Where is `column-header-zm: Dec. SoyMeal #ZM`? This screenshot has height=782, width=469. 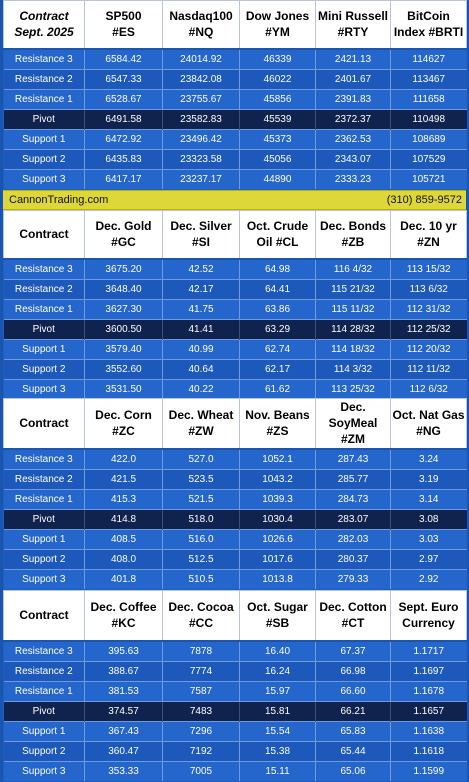 column-header-zm: Dec. SoyMeal #ZM is located at coordinates (353, 424).